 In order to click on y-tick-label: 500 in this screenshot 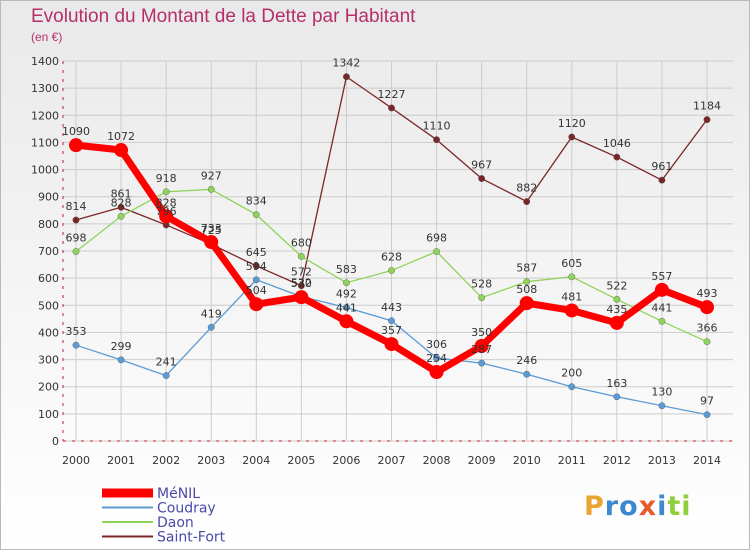, I will do `click(48, 305)`.